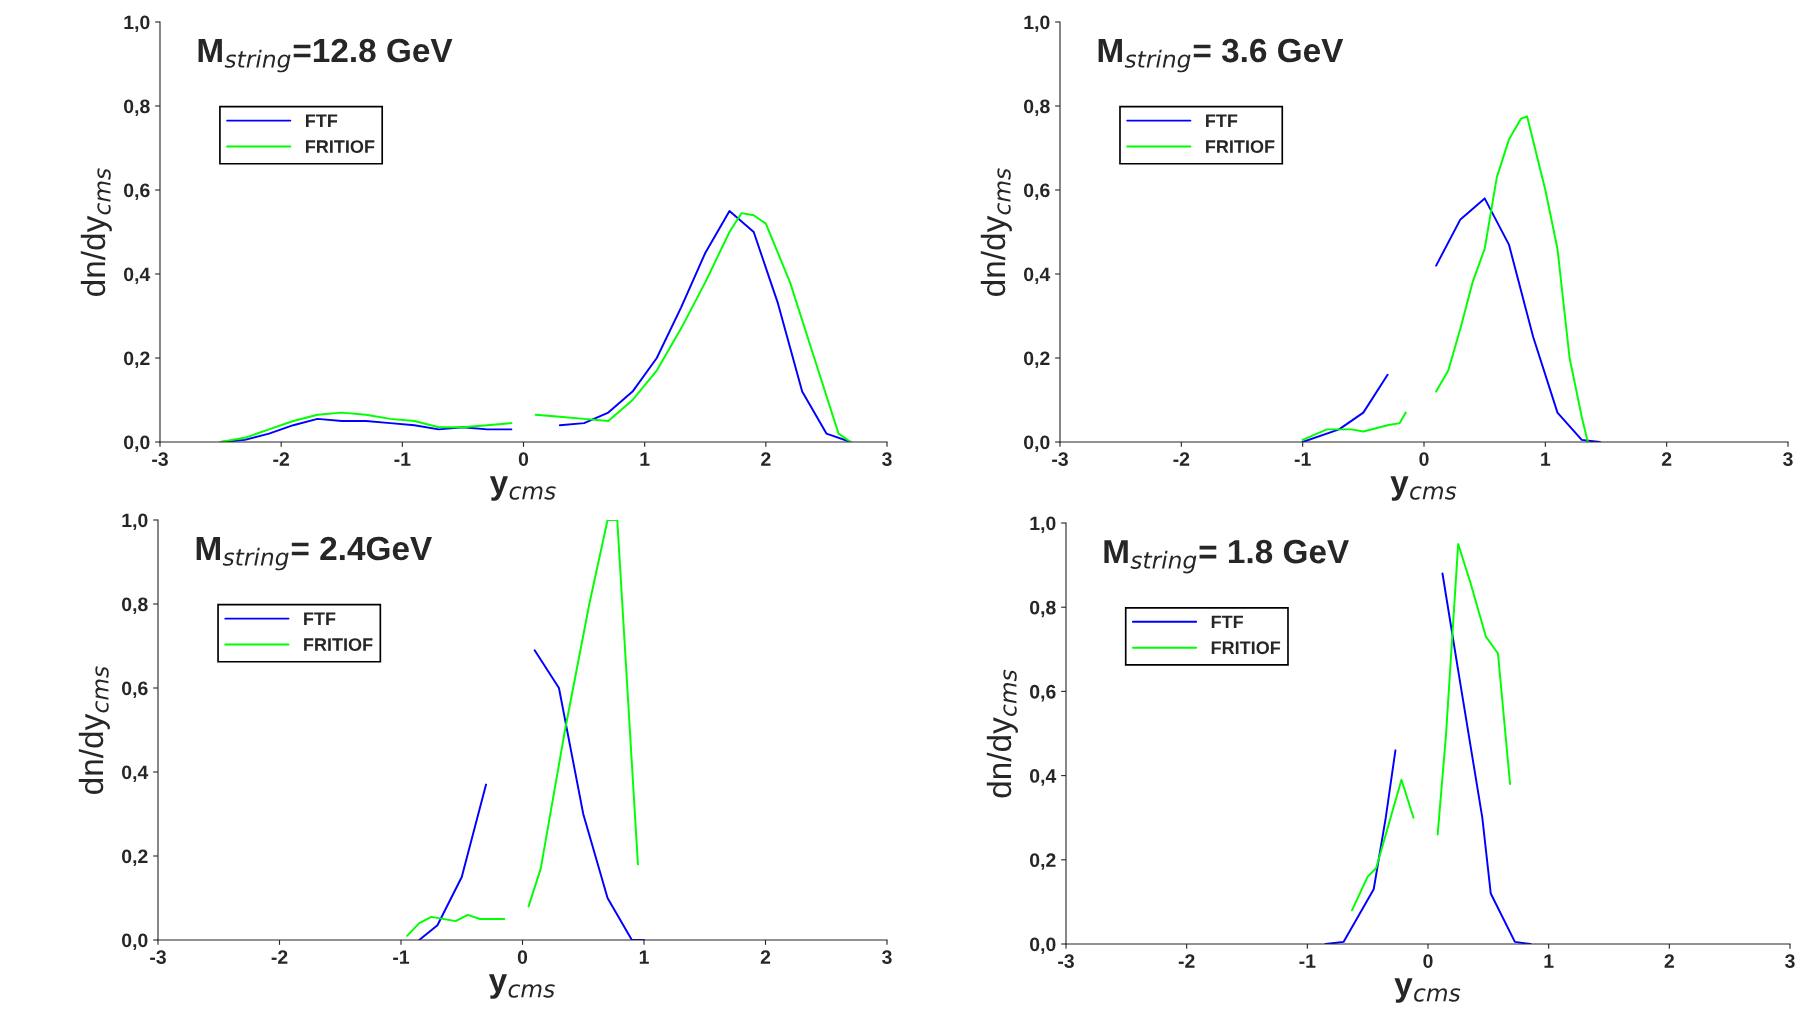 The height and width of the screenshot is (1023, 1805). Describe the element at coordinates (325, 55) in the screenshot. I see `text: M$_{string}$=12.8 GeV` at that location.